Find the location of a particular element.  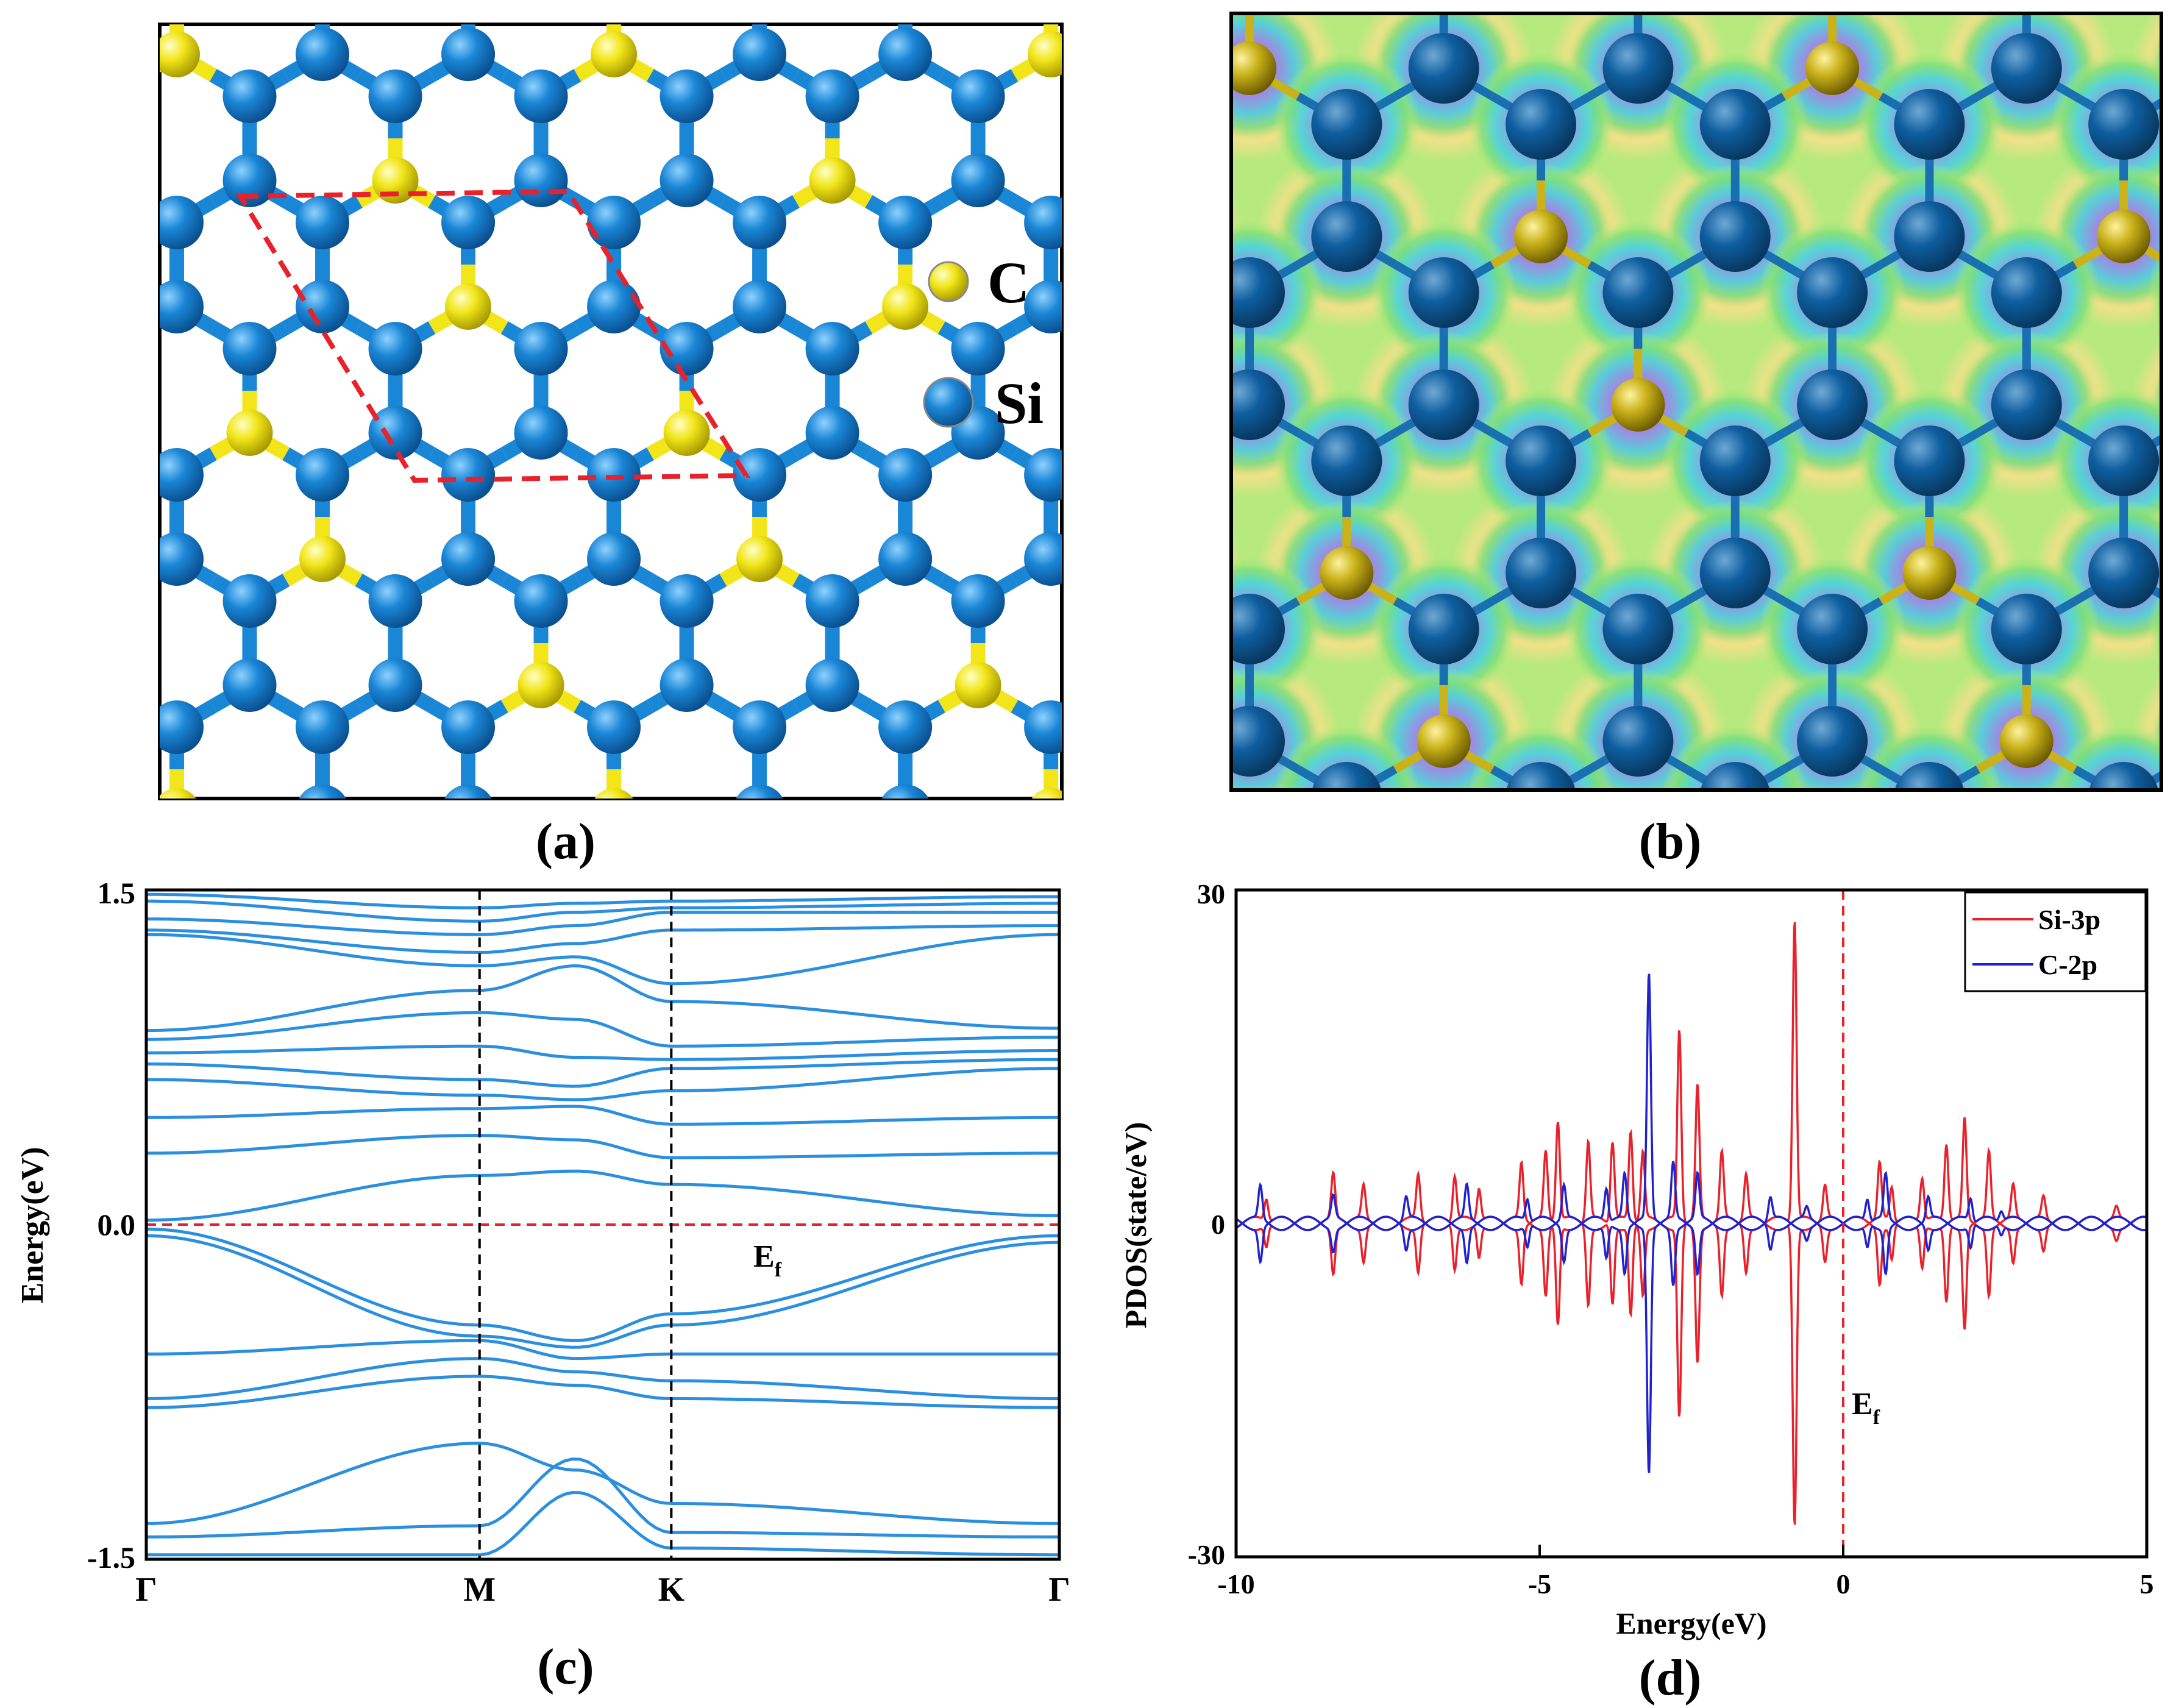

unit-cell-outline is located at coordinates (493, 335).